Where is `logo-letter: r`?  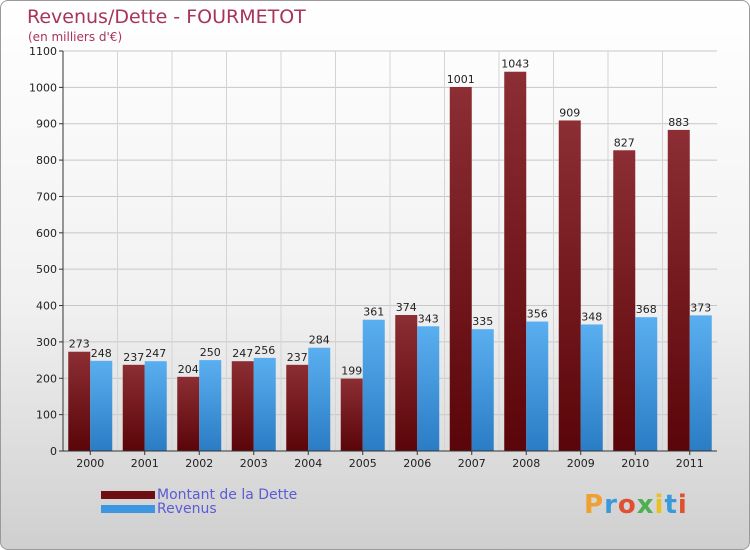 logo-letter: r is located at coordinates (611, 505).